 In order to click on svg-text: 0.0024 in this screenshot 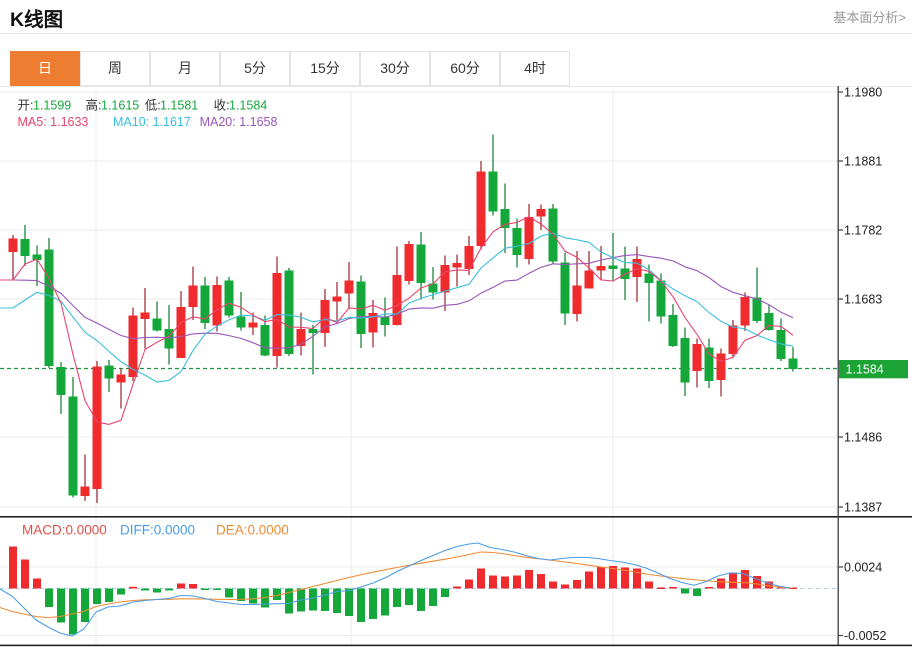, I will do `click(863, 568)`.